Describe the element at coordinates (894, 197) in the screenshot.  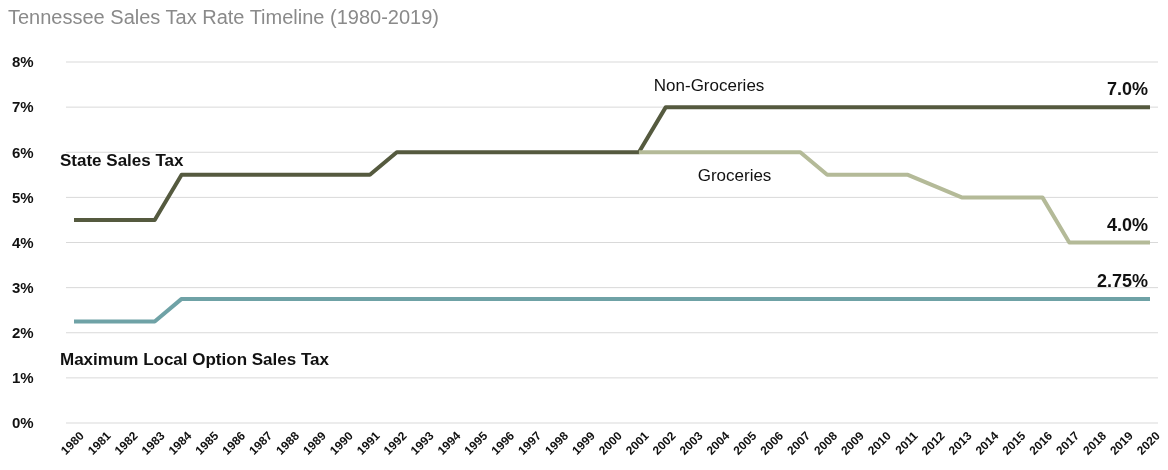
I see `line-series` at that location.